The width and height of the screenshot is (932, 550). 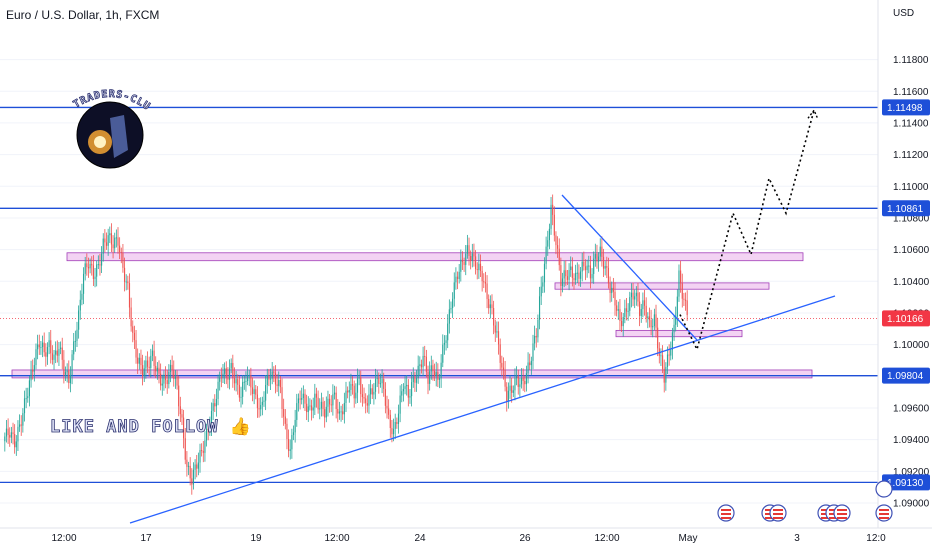 I want to click on logo-text: TRADERS-CLUB, so click(x=76, y=56).